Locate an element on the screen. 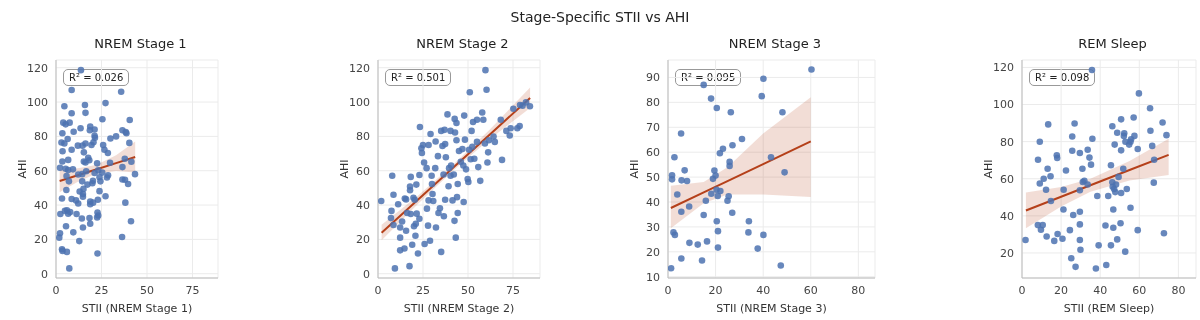  x-axis-title: STII (REM Sleep) is located at coordinates (1109, 308).